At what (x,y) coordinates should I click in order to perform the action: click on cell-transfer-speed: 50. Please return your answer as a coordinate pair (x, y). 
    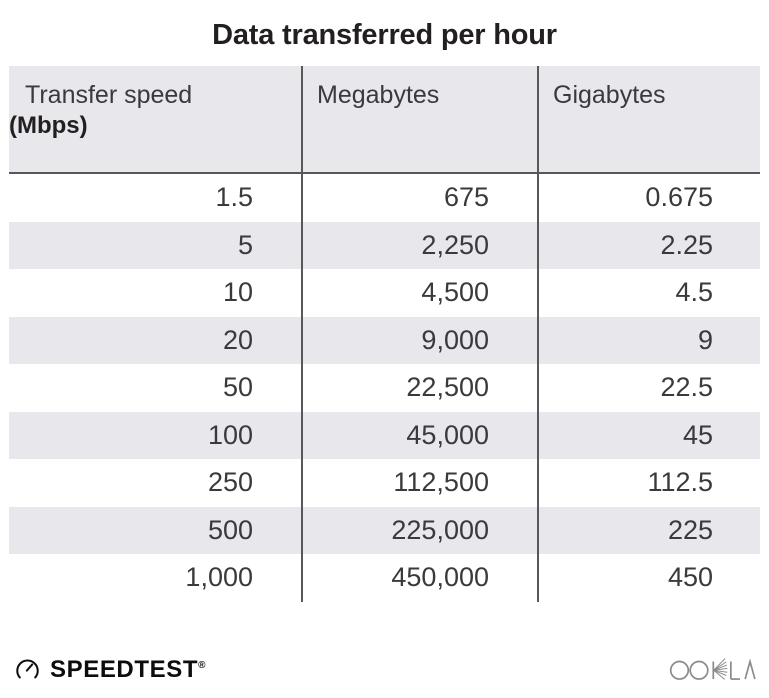
    Looking at the image, I should click on (237, 387).